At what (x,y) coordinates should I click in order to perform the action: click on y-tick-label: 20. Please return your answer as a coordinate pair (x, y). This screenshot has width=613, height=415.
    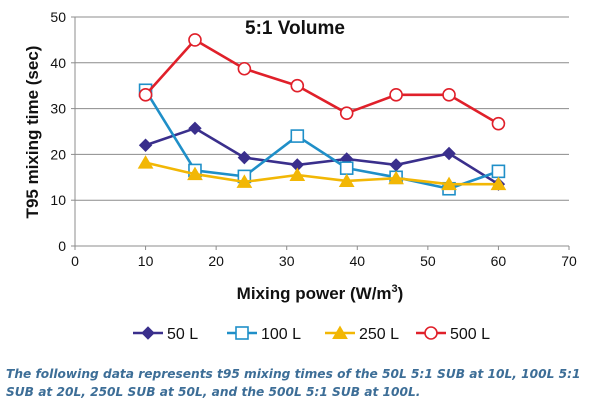
    Looking at the image, I should click on (58, 154).